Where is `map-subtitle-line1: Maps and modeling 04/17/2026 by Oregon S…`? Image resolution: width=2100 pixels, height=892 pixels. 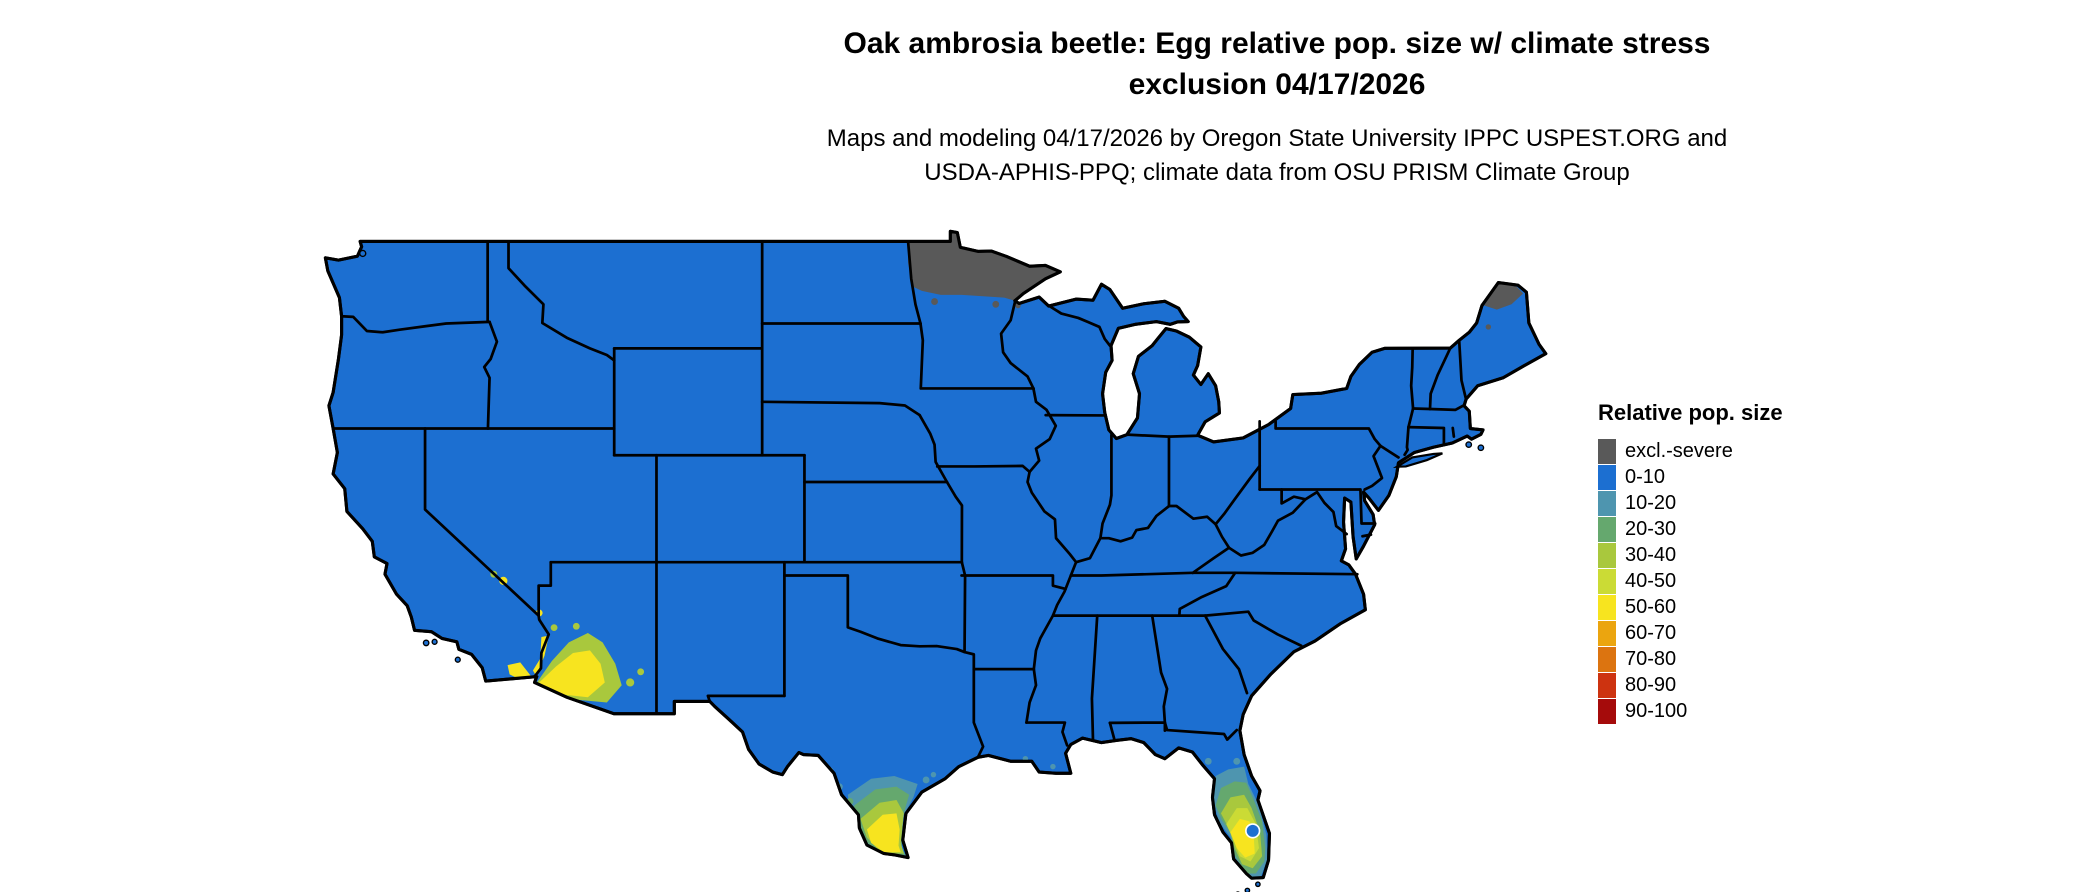 map-subtitle-line1: Maps and modeling 04/17/2026 by Oregon S… is located at coordinates (1277, 138).